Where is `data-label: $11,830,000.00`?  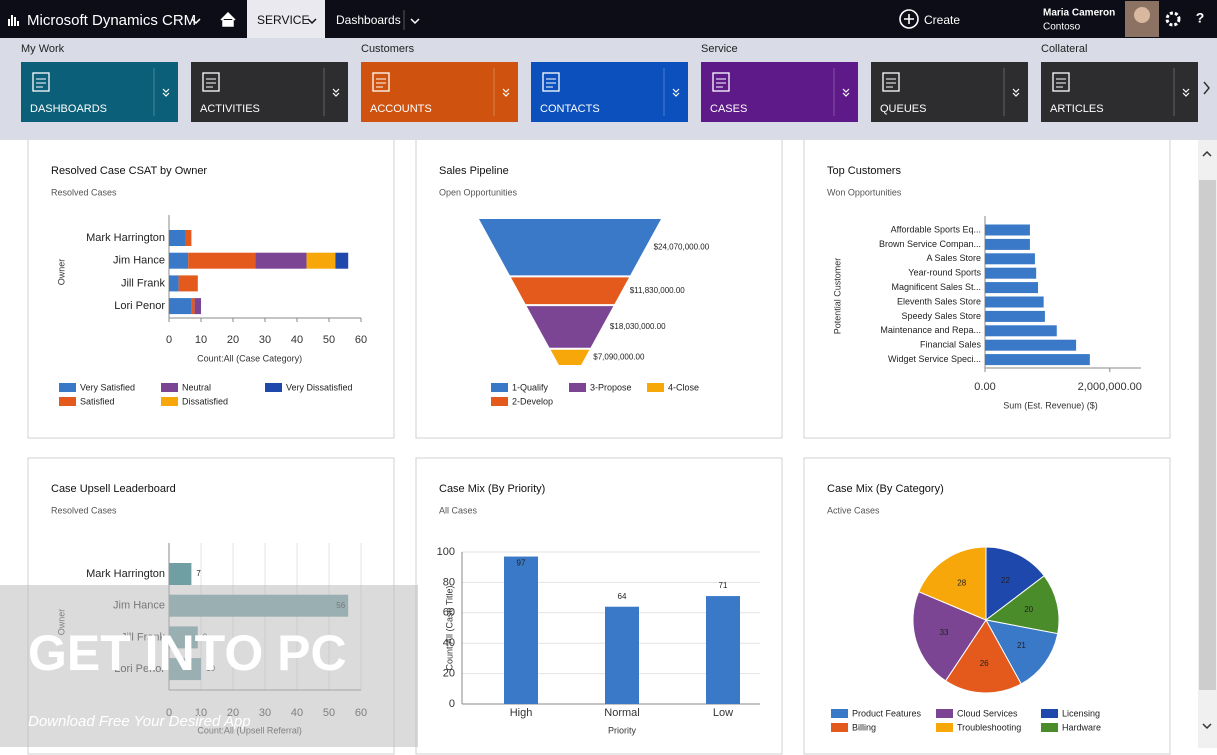 data-label: $11,830,000.00 is located at coordinates (658, 290).